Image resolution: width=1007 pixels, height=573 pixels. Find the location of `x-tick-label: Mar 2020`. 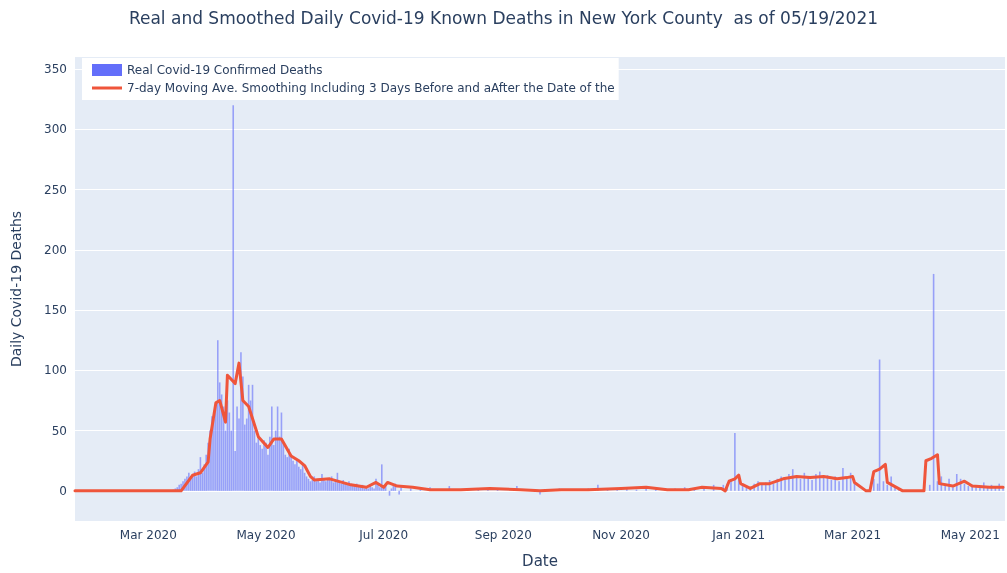

x-tick-label: Mar 2020 is located at coordinates (148, 535).